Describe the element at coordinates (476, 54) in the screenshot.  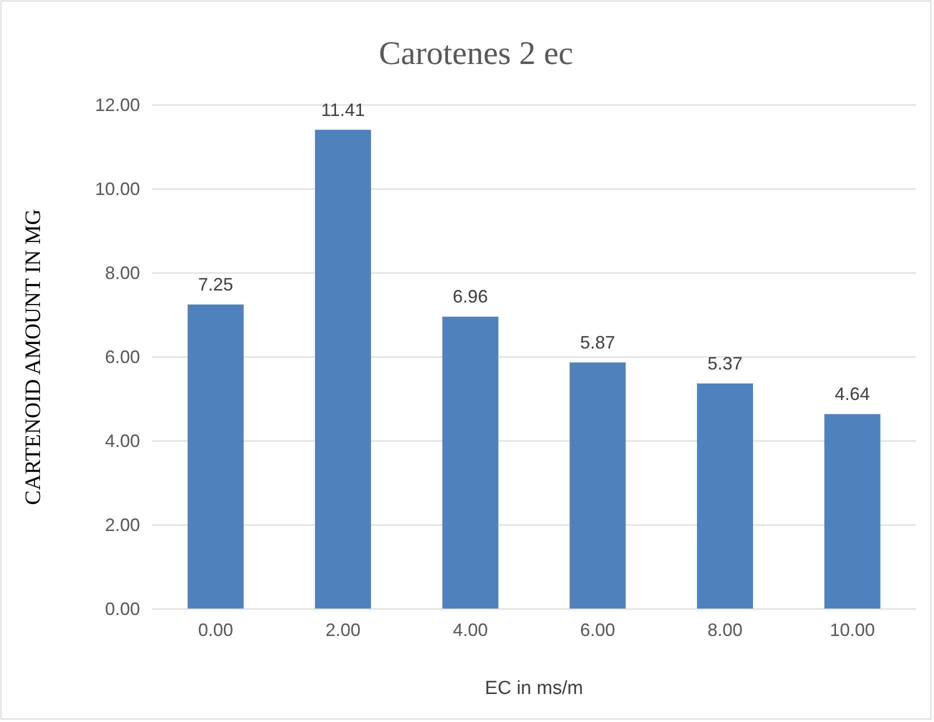
I see `chart-title: Carotenes 2 ec` at that location.